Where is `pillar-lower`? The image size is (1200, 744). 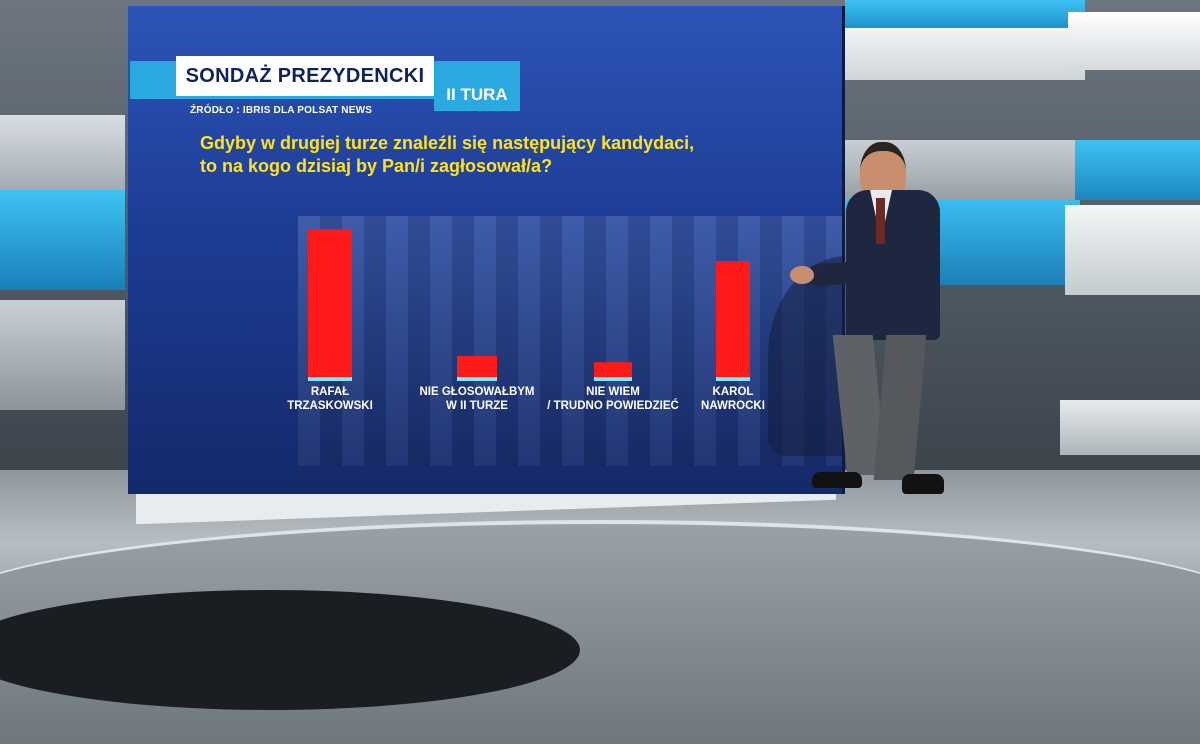
pillar-lower is located at coordinates (1130, 427).